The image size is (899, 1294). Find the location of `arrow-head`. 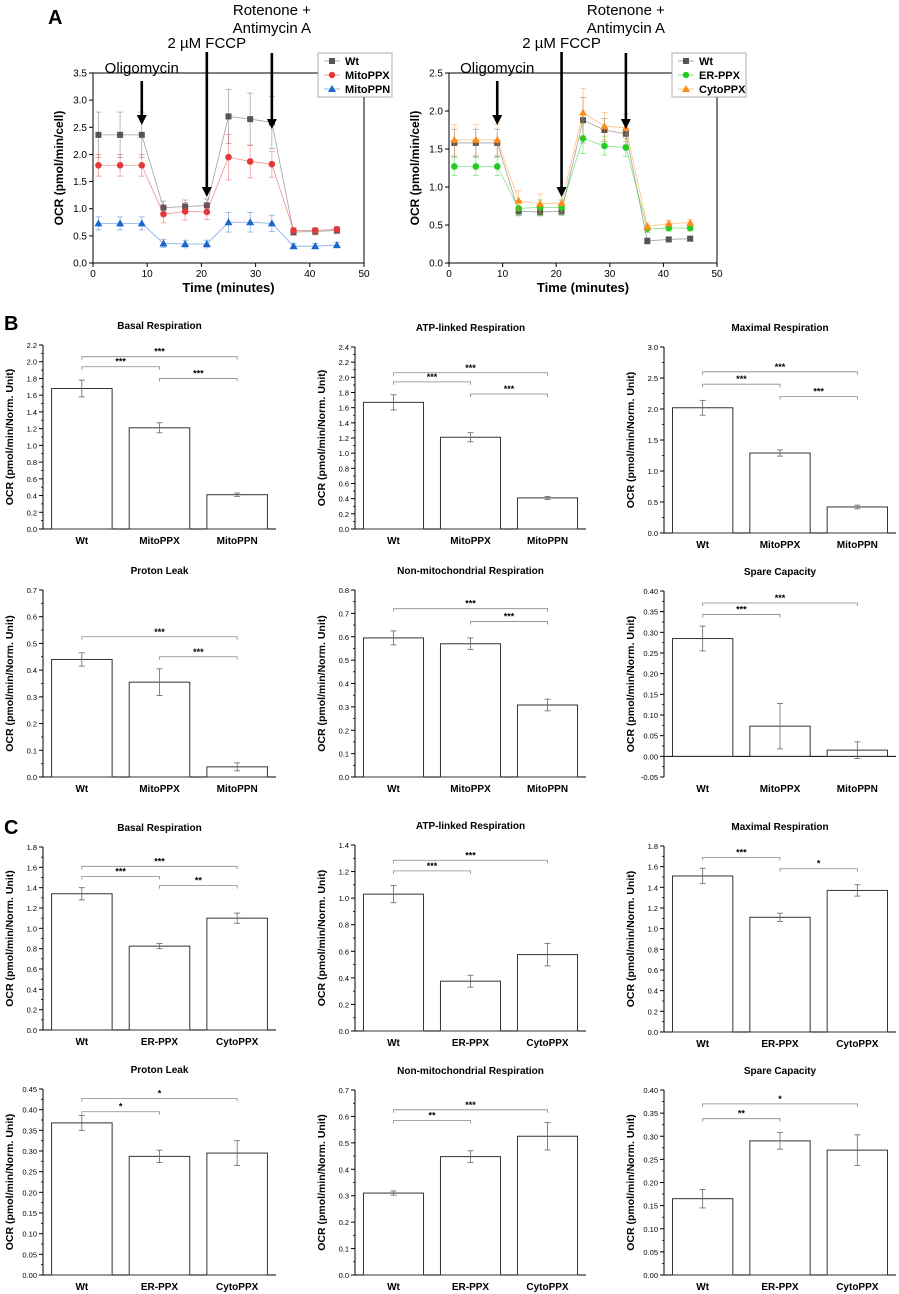

arrow-head is located at coordinates (497, 120).